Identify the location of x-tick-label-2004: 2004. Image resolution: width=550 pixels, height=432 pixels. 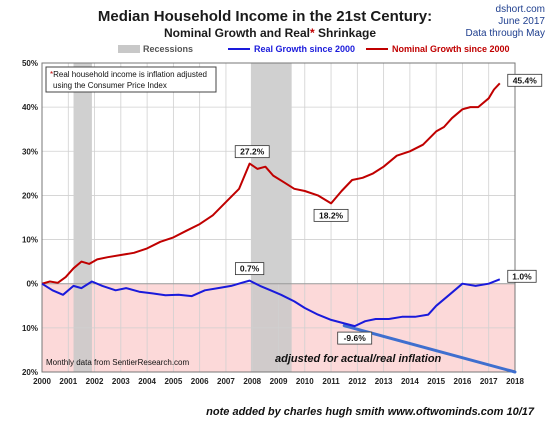
(147, 381).